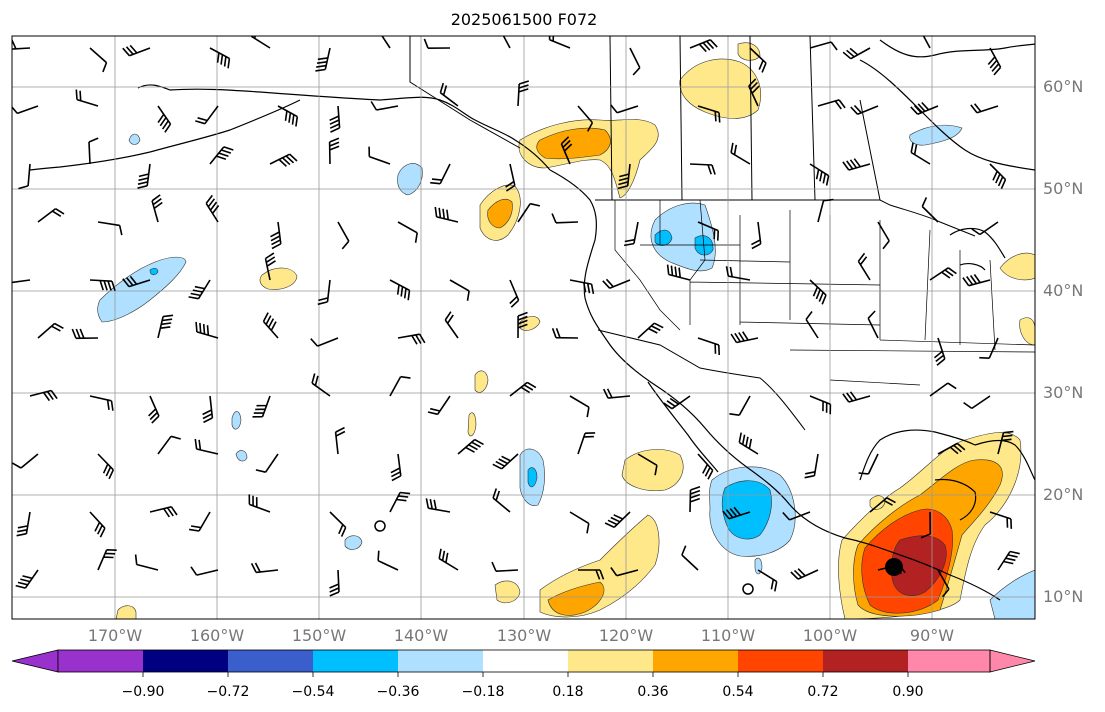  I want to click on lon-label: 120°W, so click(626, 635).